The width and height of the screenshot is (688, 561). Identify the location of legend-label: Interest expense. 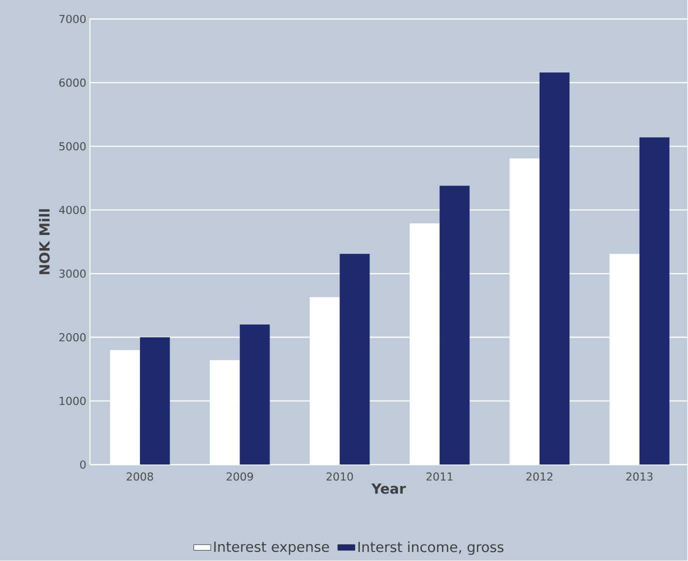
(271, 548).